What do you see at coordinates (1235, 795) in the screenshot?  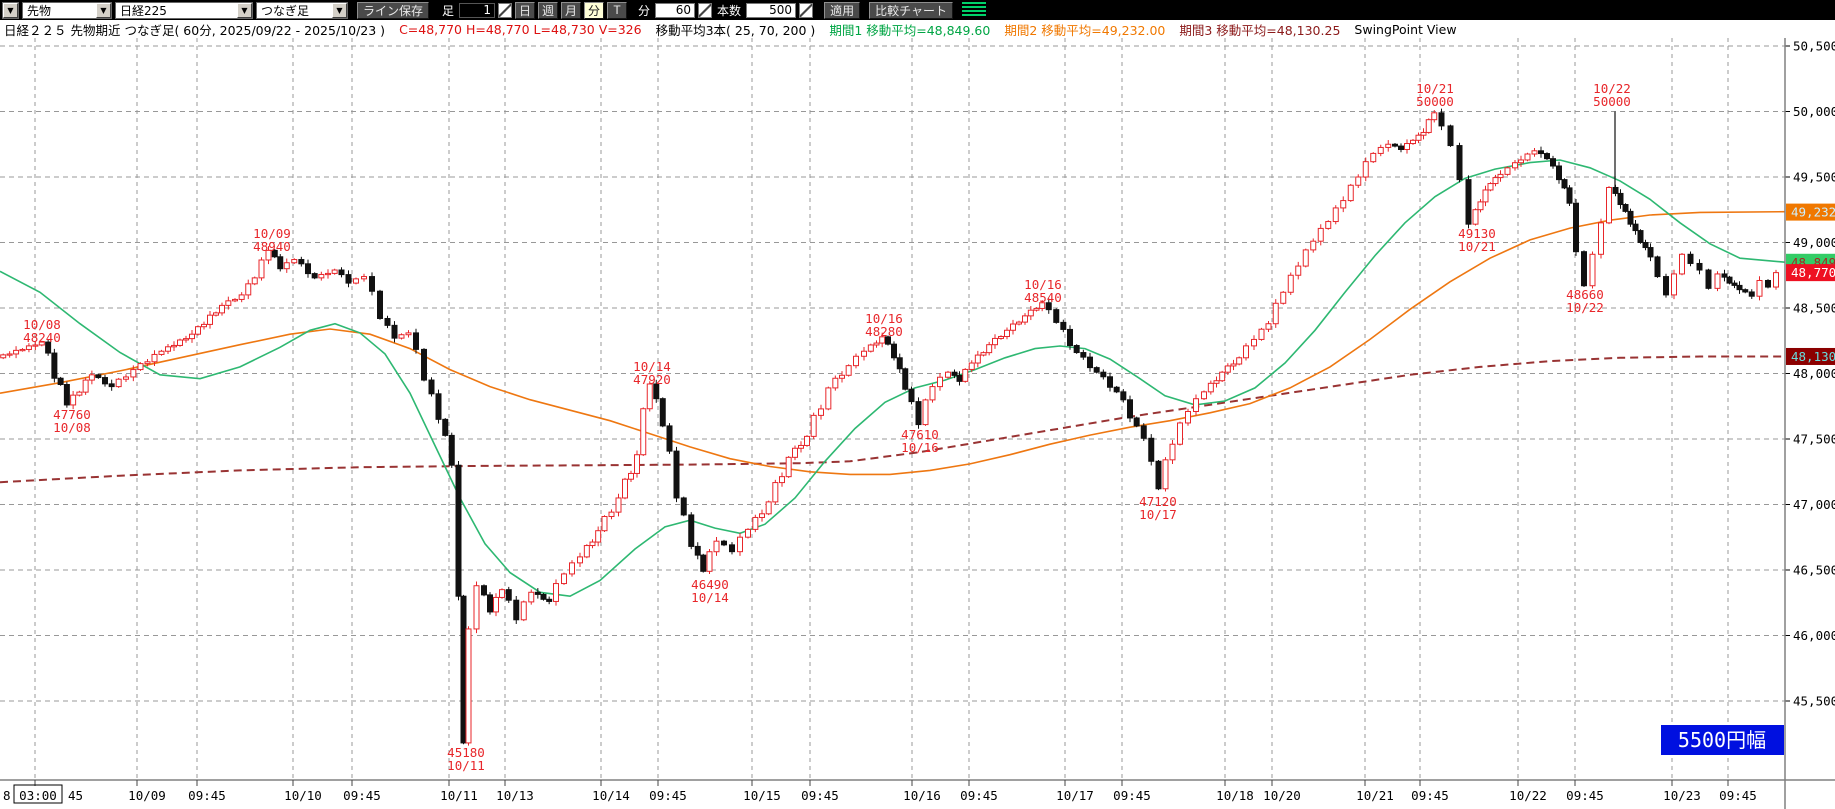 I see `svg-text: 10/18` at bounding box center [1235, 795].